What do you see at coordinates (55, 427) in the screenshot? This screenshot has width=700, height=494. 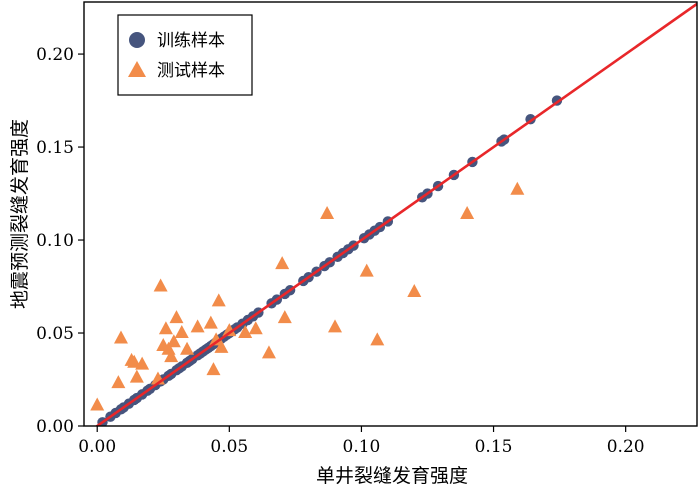 I see `y-tick-label: 0.00` at bounding box center [55, 427].